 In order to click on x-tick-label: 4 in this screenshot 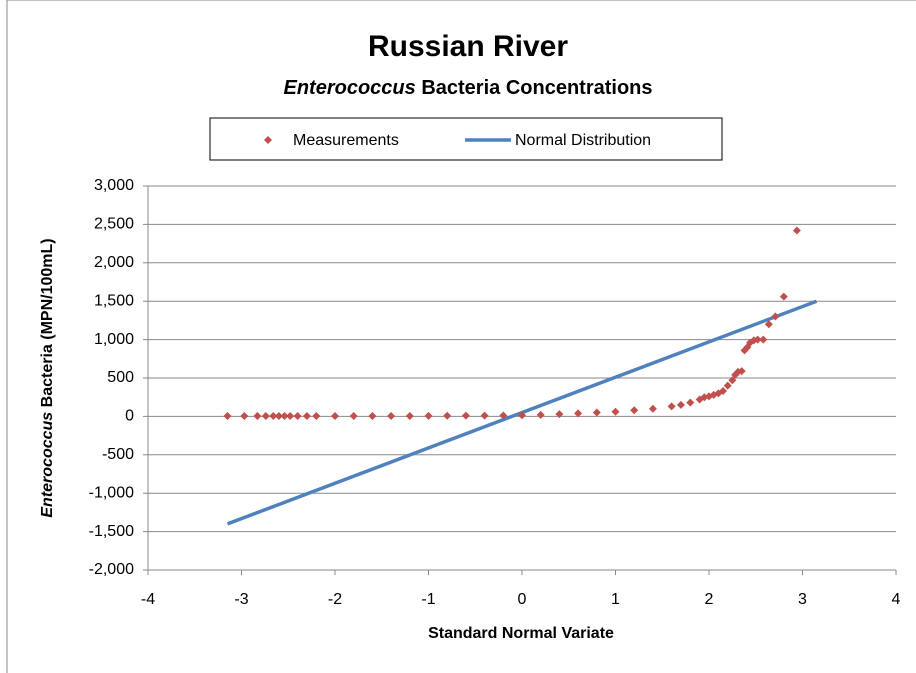, I will do `click(896, 599)`.